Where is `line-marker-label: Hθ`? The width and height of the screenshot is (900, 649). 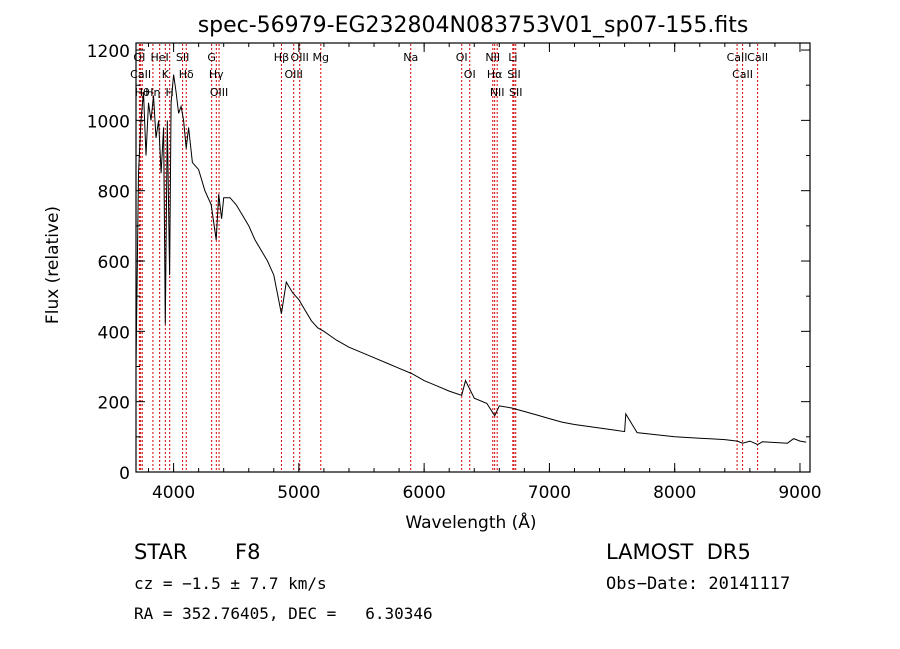
line-marker-label: Hθ is located at coordinates (142, 92).